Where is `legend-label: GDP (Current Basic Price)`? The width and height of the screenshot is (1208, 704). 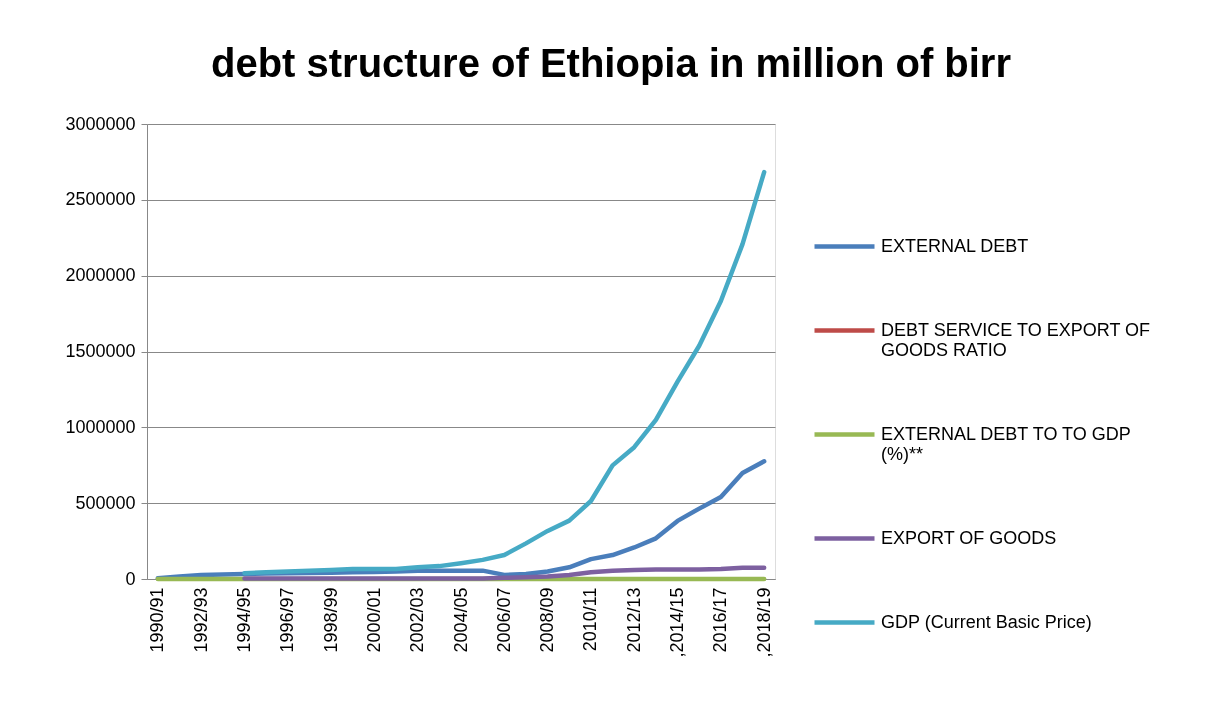
legend-label: GDP (Current Basic Price) is located at coordinates (986, 621).